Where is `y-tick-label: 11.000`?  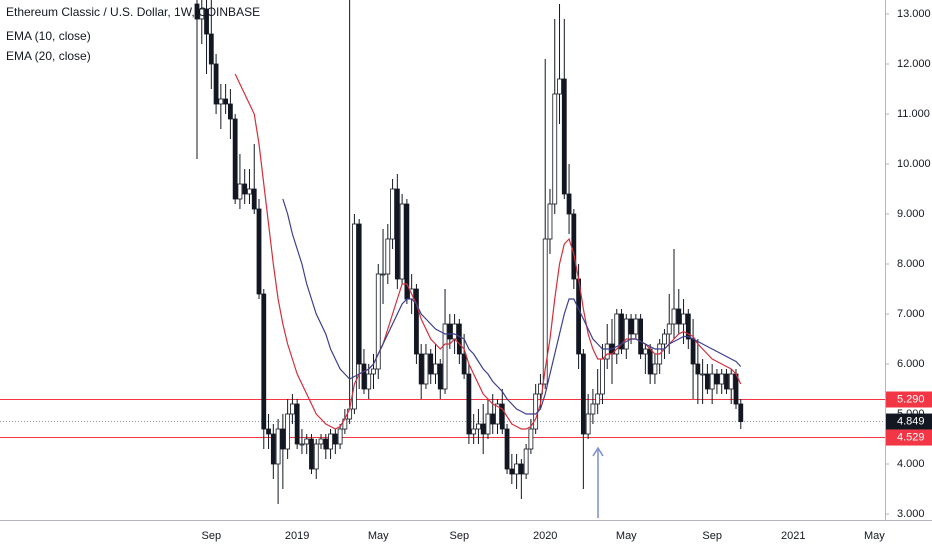
y-tick-label: 11.000 is located at coordinates (913, 114).